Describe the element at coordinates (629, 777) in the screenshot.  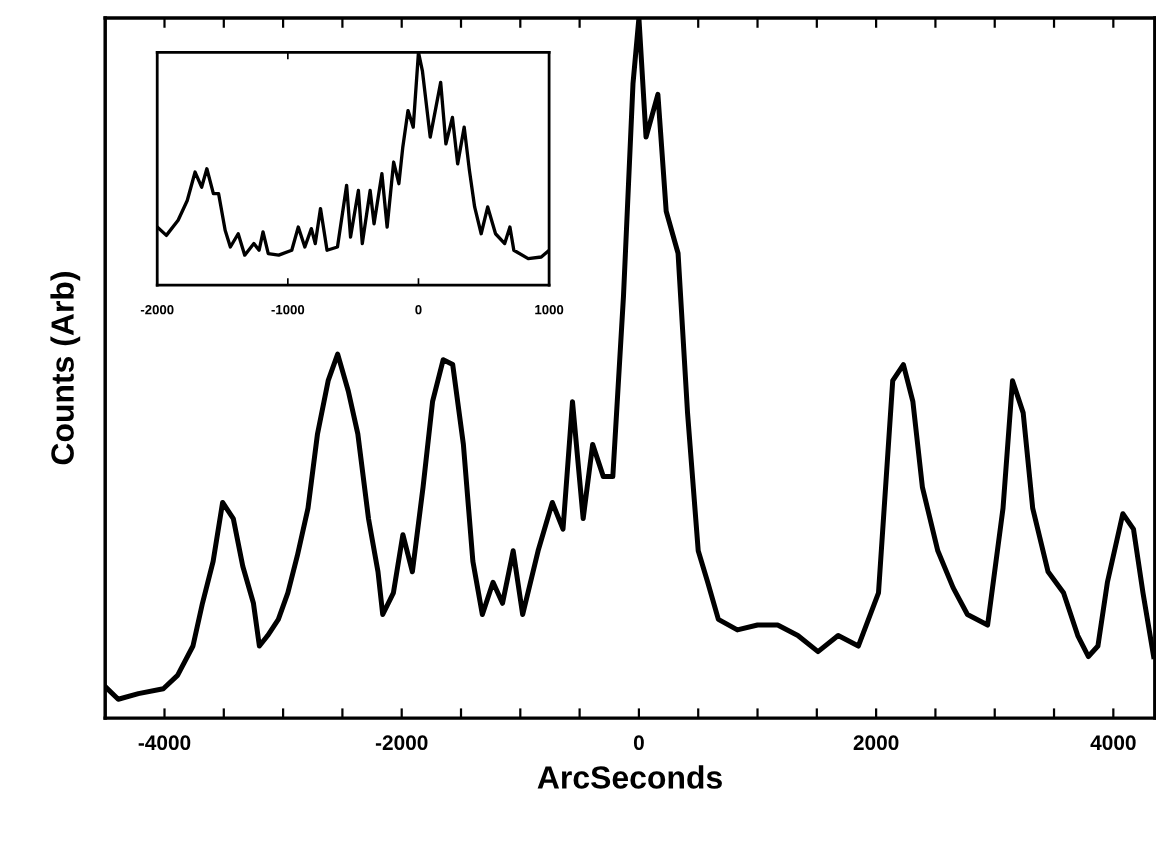
I see `x-axis-title: ArcSeconds` at that location.